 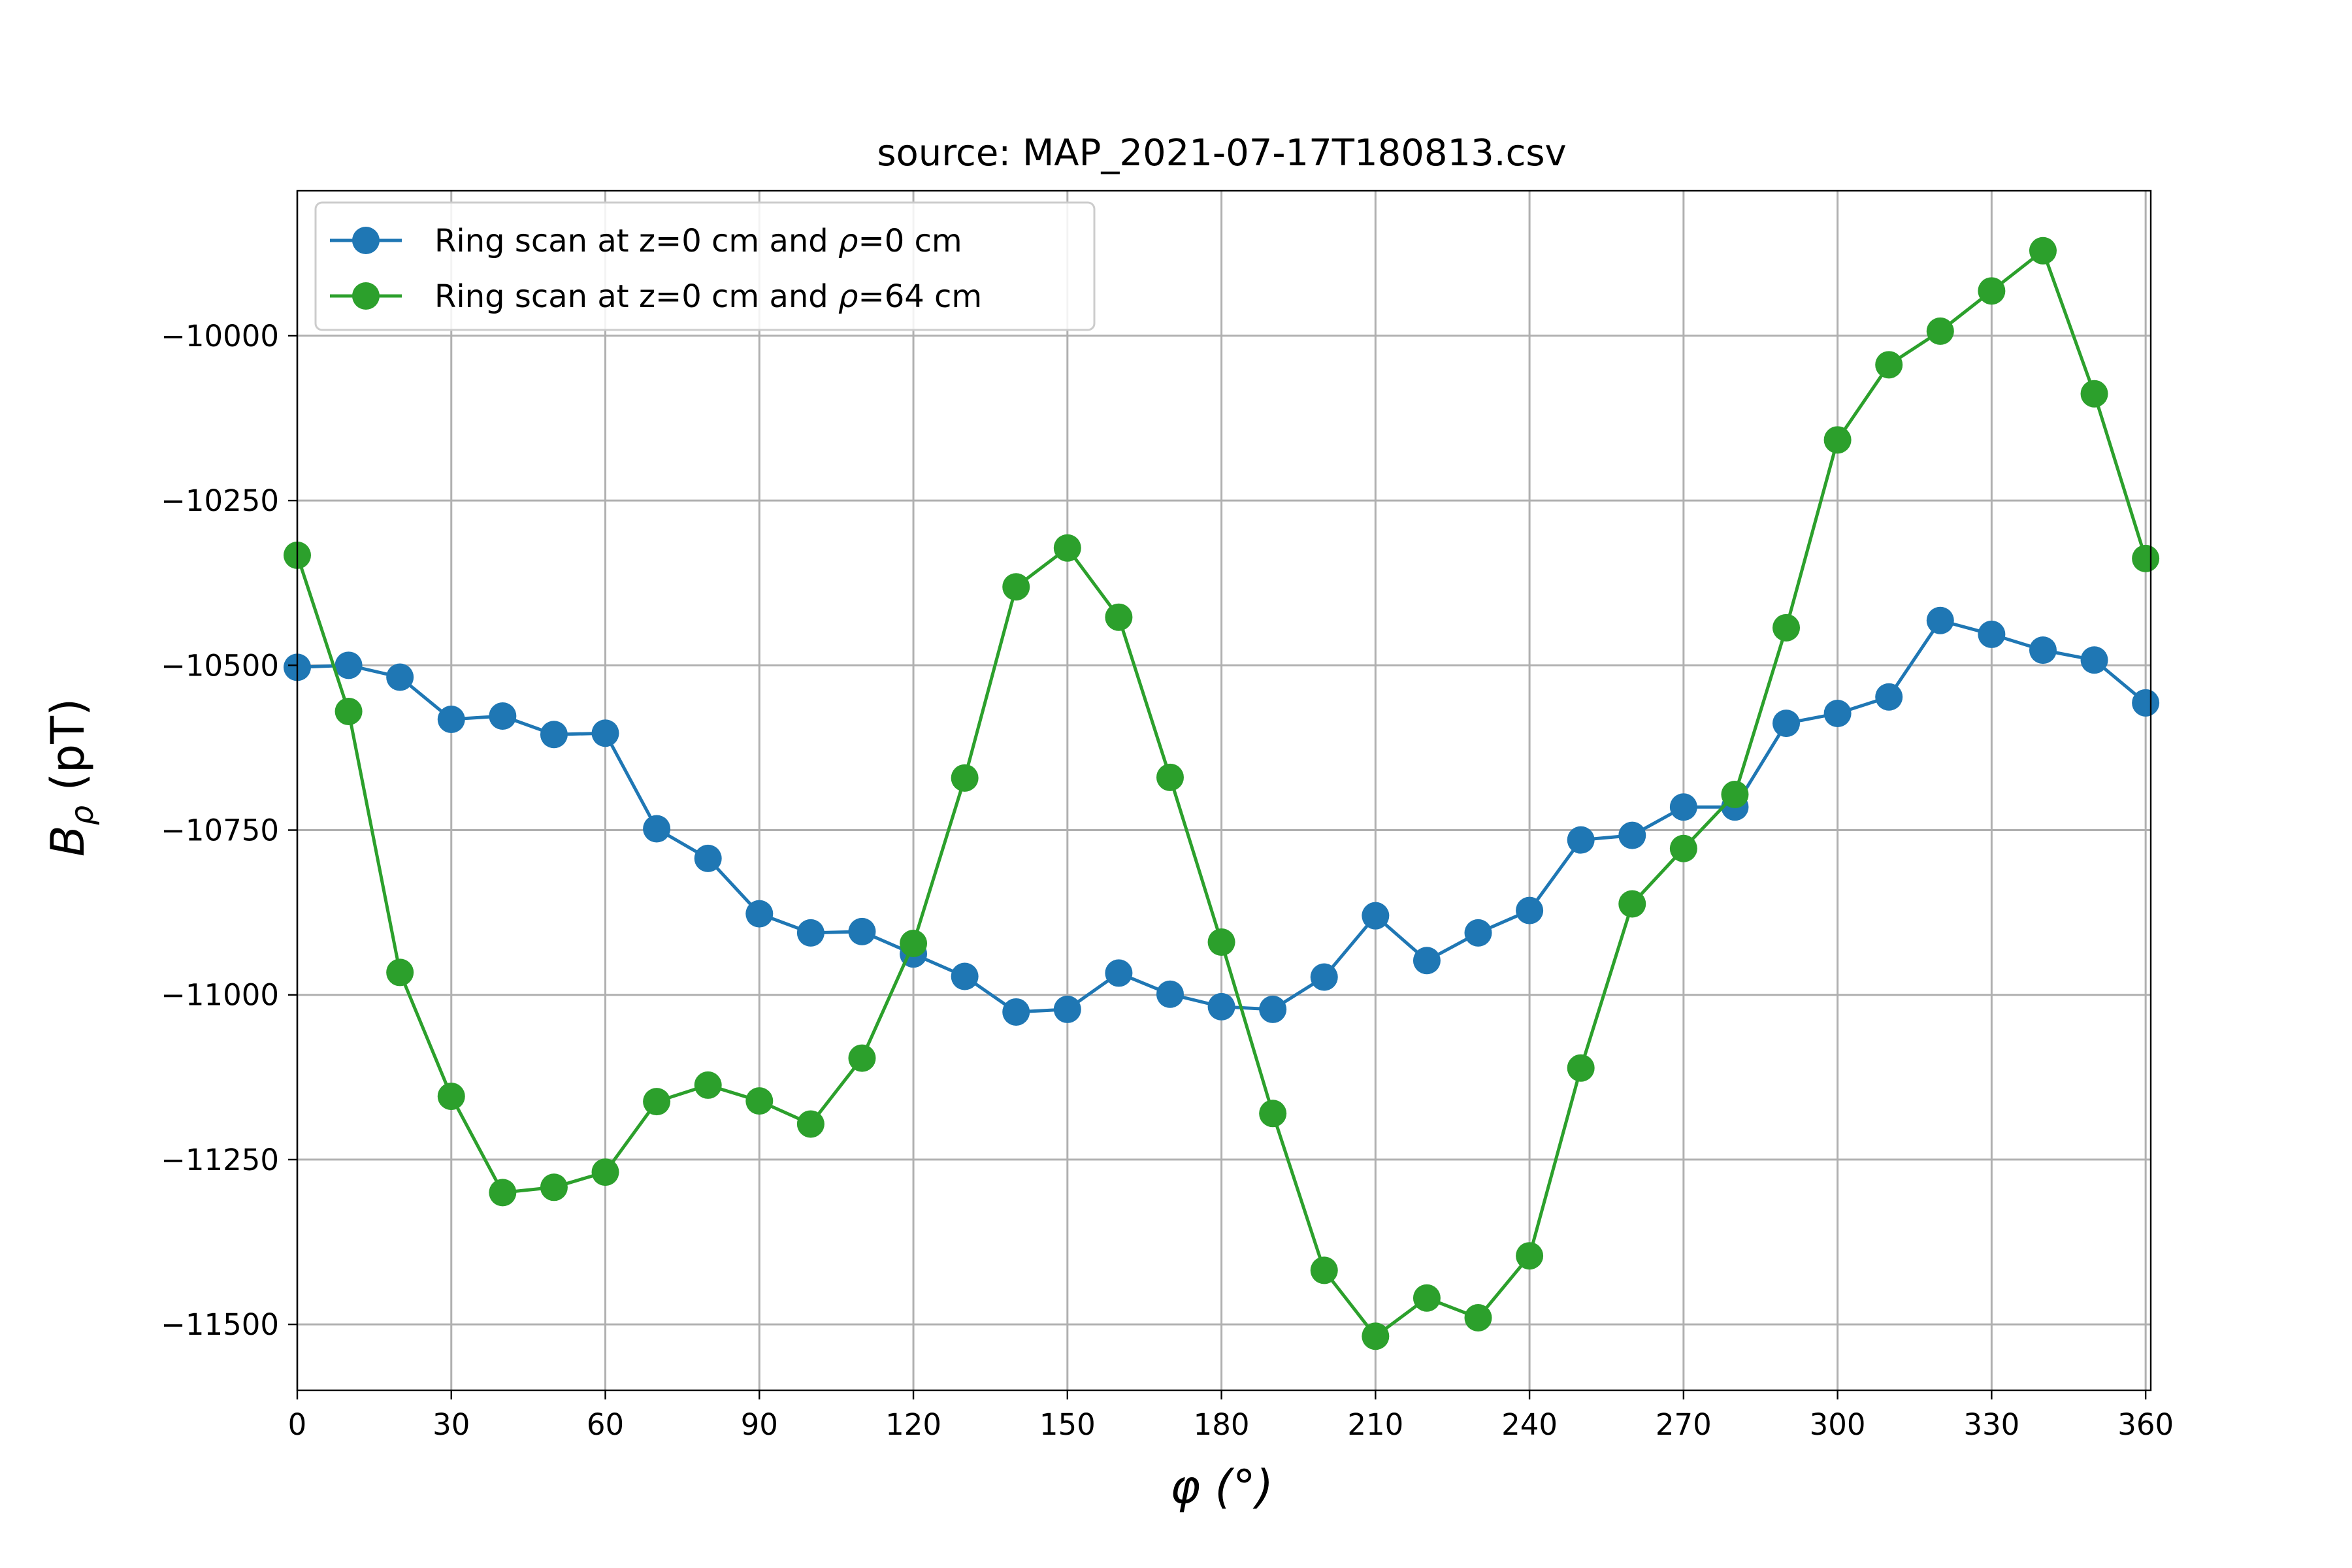 What do you see at coordinates (1375, 1424) in the screenshot?
I see `x-tick-label: 210` at bounding box center [1375, 1424].